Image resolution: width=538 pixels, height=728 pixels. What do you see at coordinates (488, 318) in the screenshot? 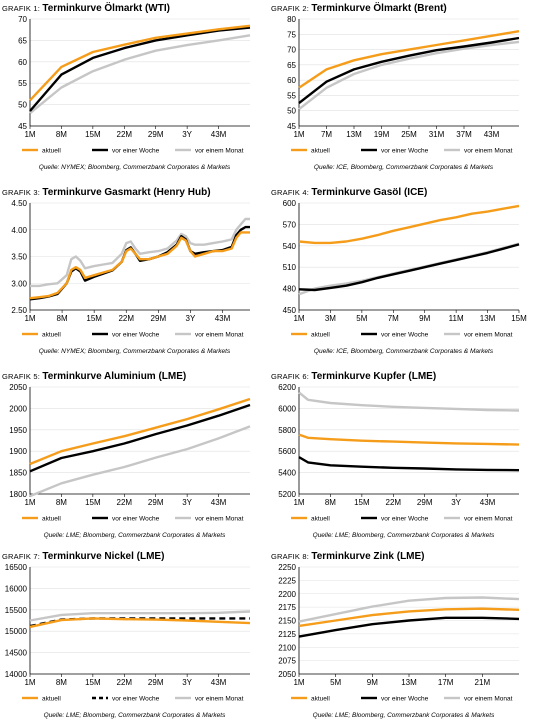
I see `x-tick-label: 13M` at bounding box center [488, 318].